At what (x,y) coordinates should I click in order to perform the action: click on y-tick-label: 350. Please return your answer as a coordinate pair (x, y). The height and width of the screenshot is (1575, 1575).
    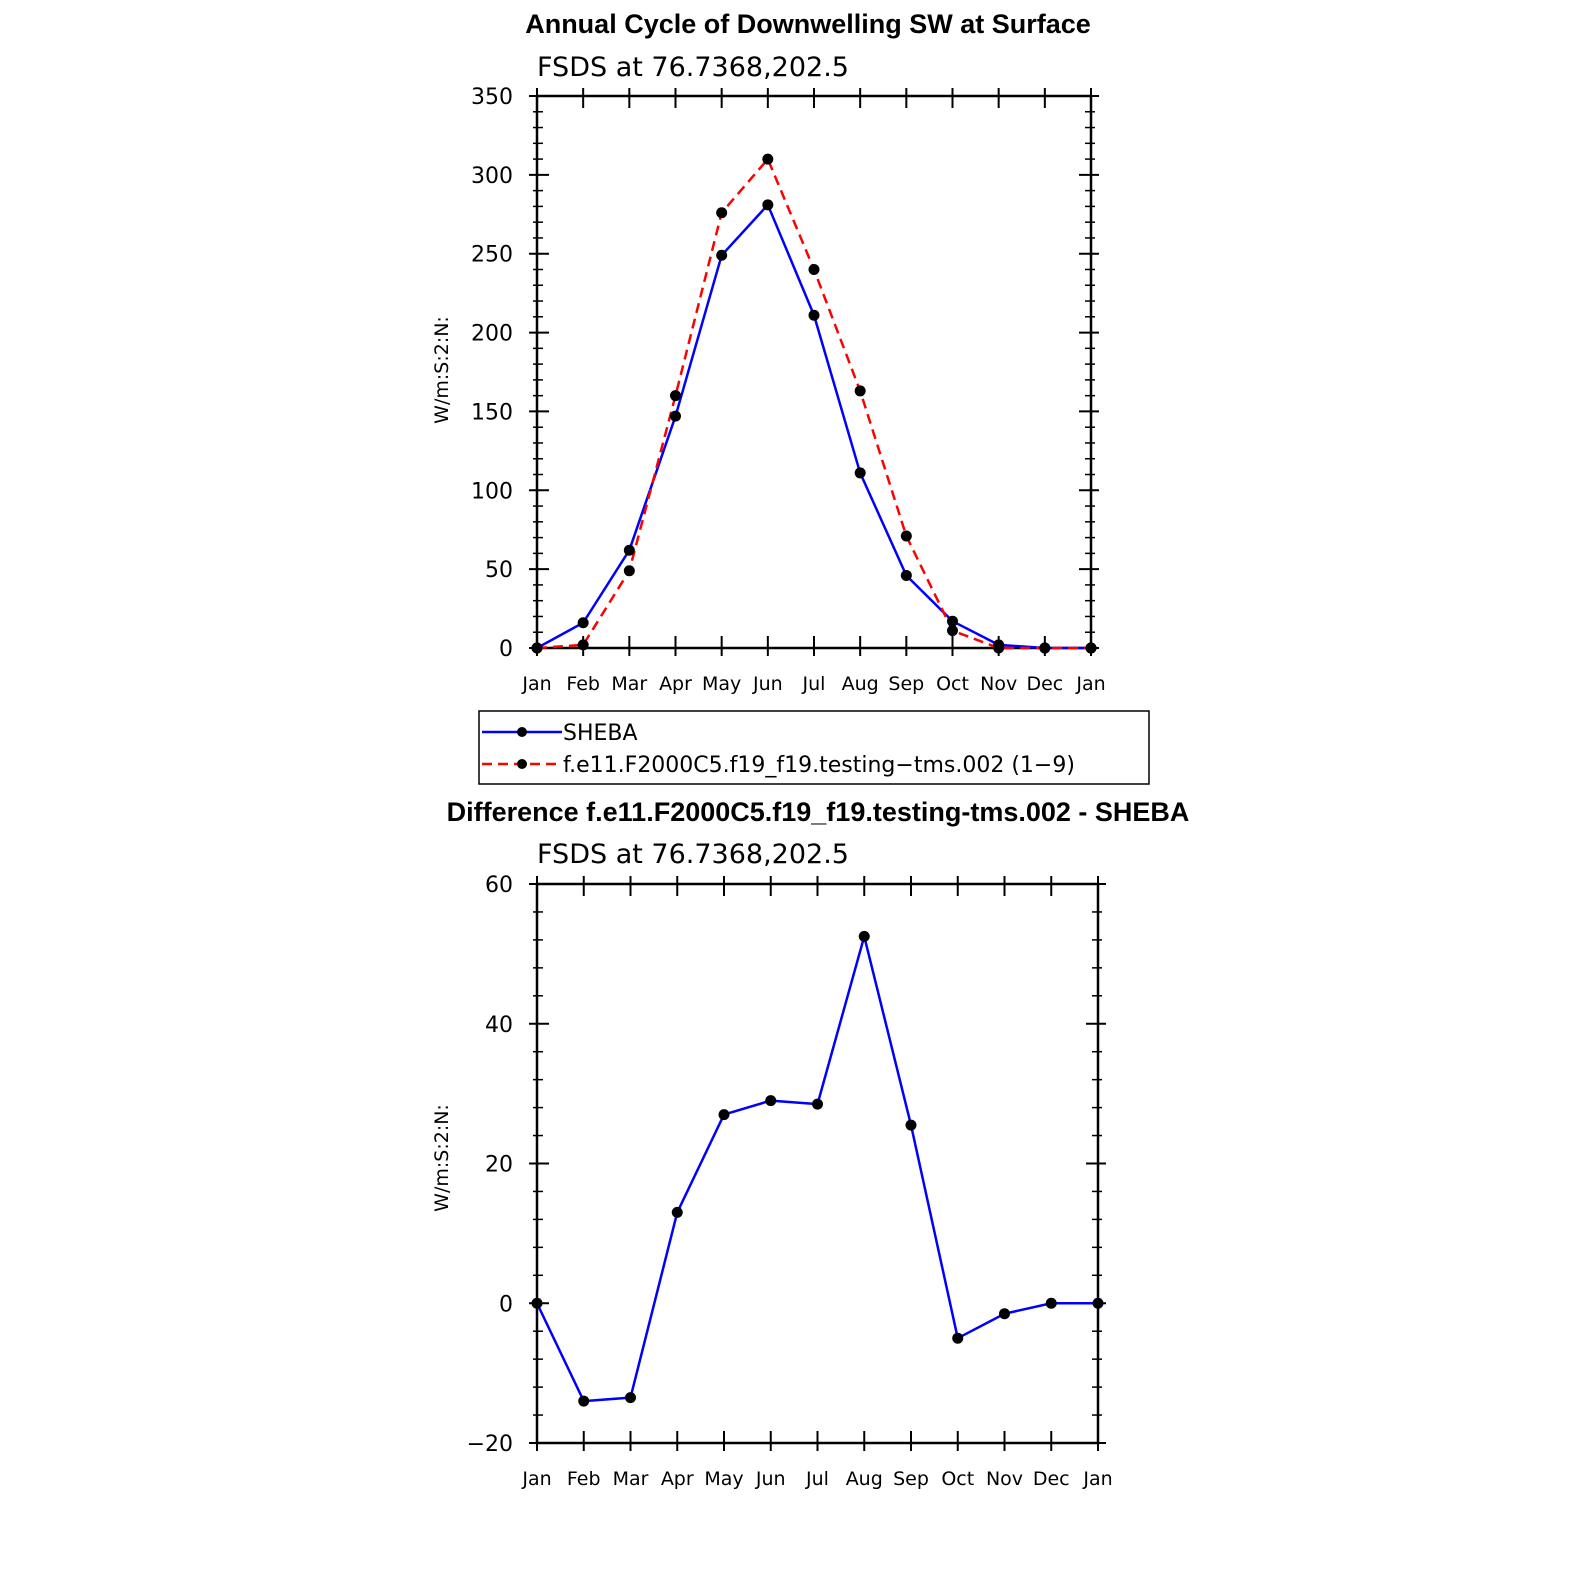
    Looking at the image, I should click on (492, 97).